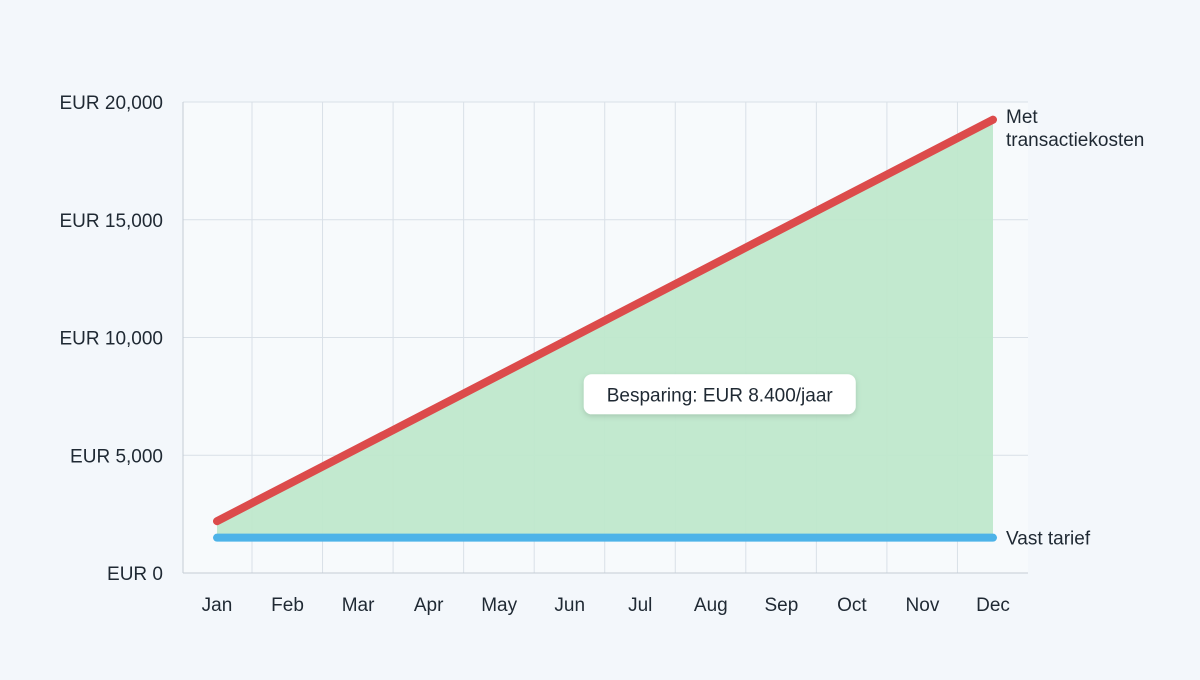 The height and width of the screenshot is (680, 1200). Describe the element at coordinates (993, 605) in the screenshot. I see `x-tick-label: Dec` at that location.